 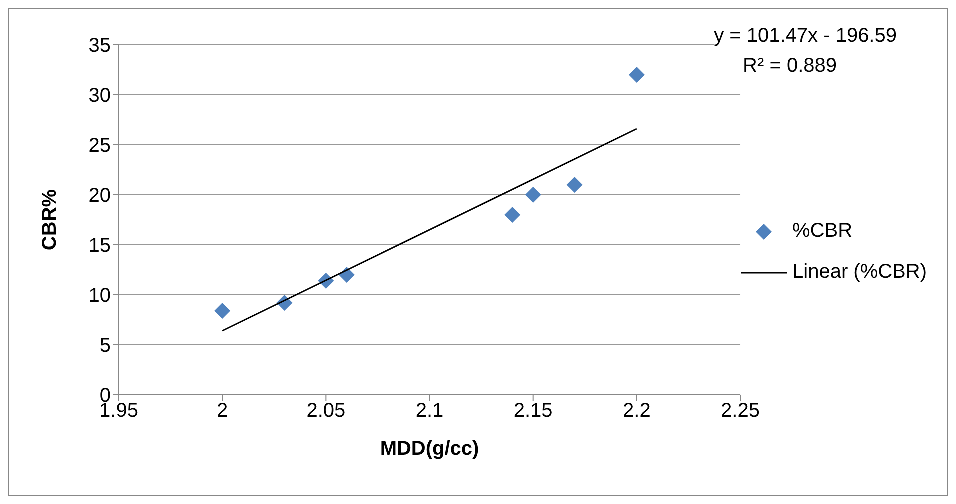 What do you see at coordinates (822, 231) in the screenshot?
I see `legend-label: %CBR` at bounding box center [822, 231].